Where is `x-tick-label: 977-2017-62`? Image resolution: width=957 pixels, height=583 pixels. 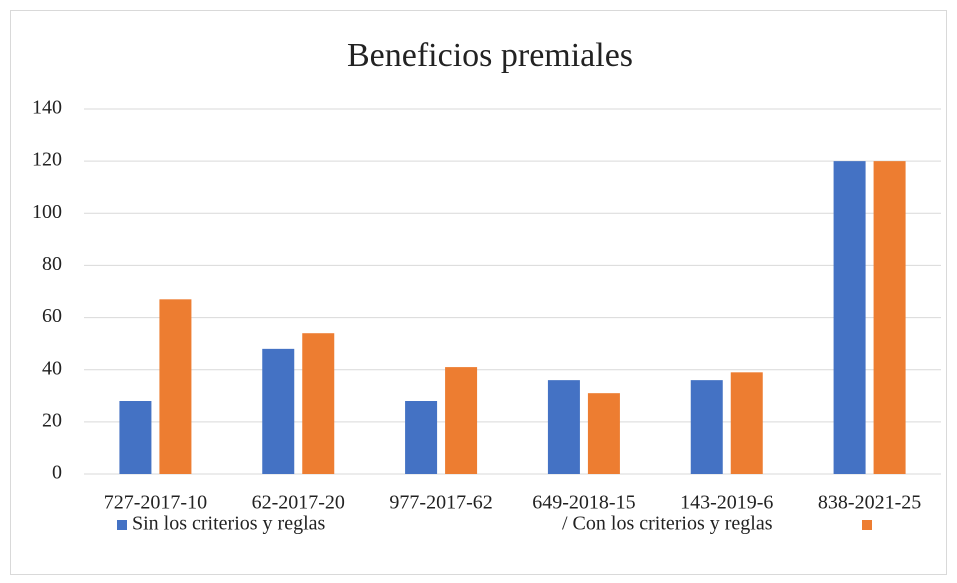 x-tick-label: 977-2017-62 is located at coordinates (440, 503).